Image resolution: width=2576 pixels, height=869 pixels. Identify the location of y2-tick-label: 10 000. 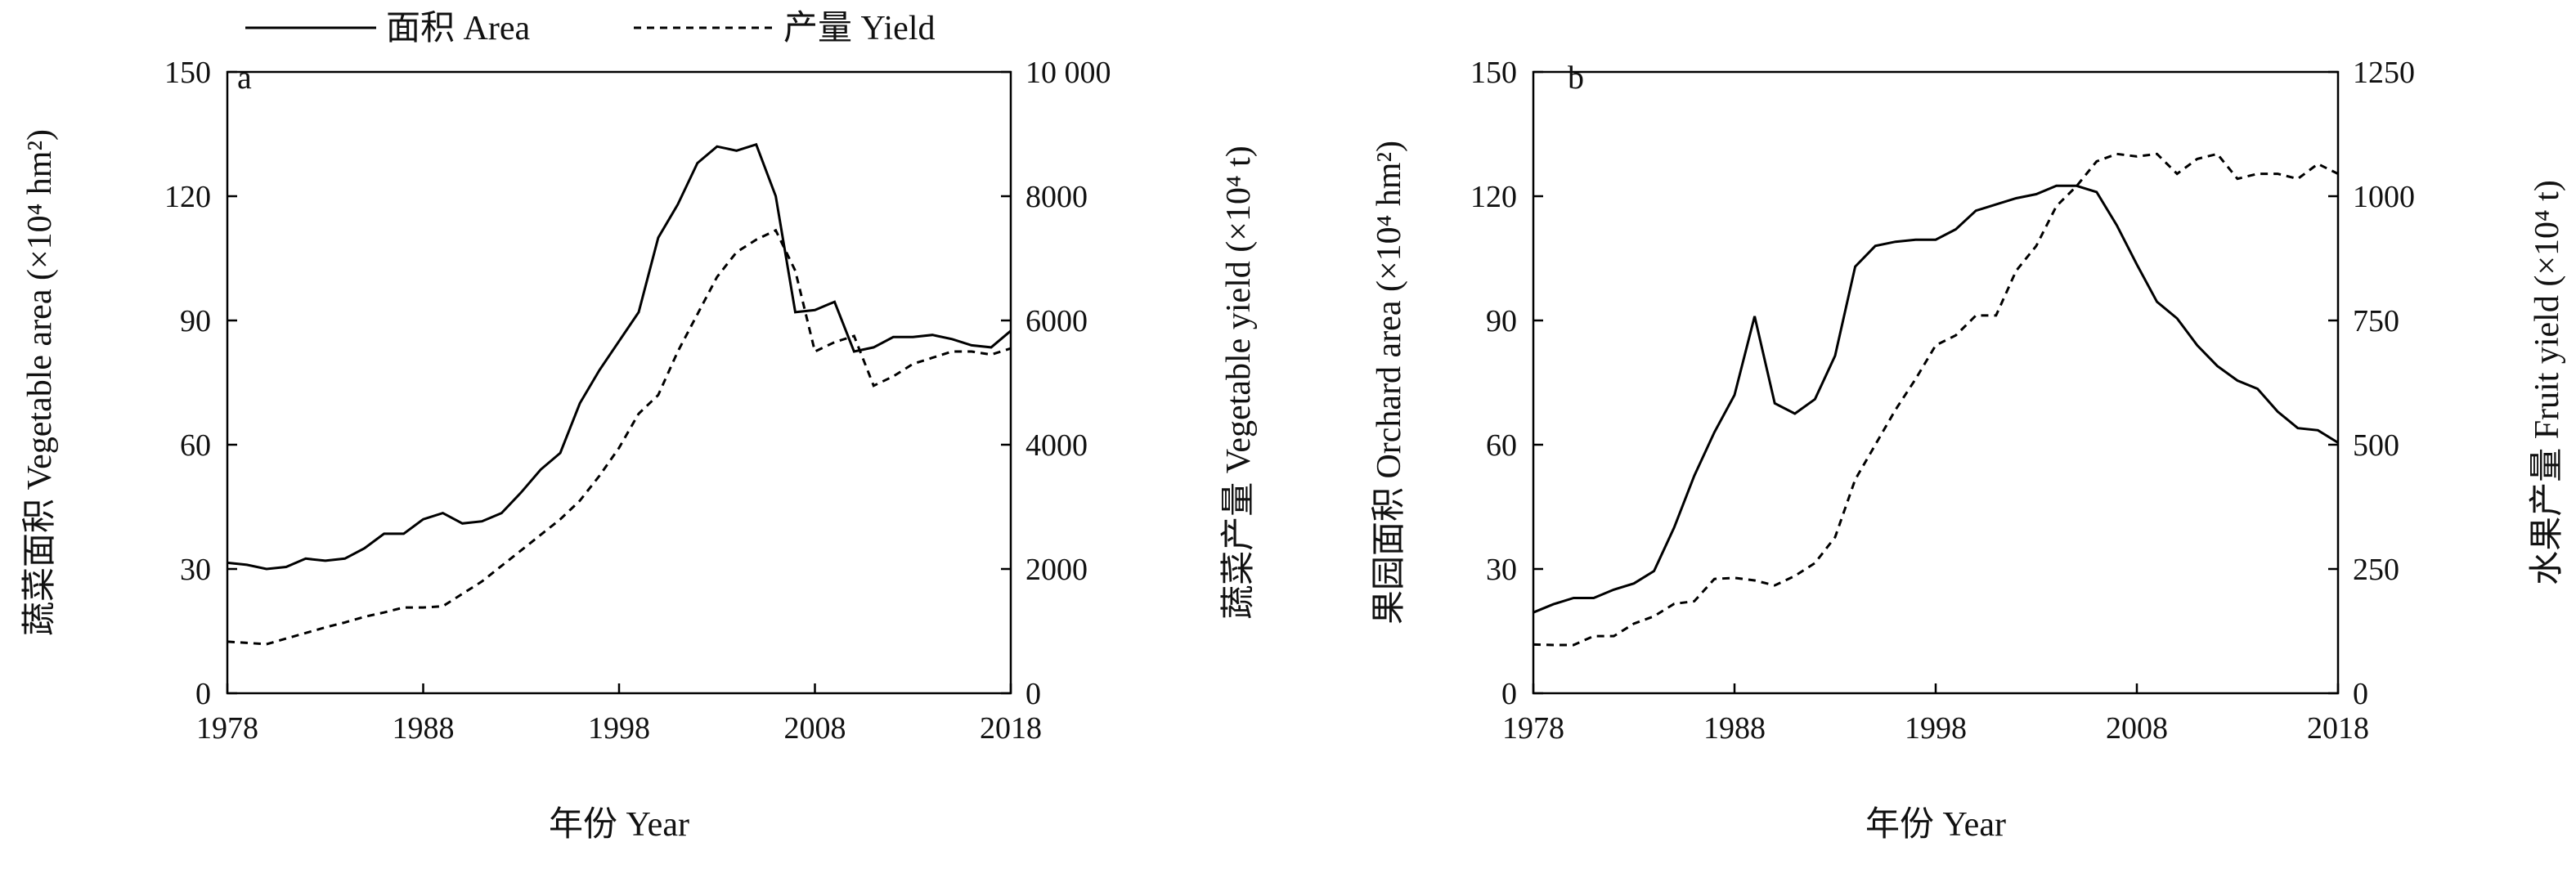
(1068, 73).